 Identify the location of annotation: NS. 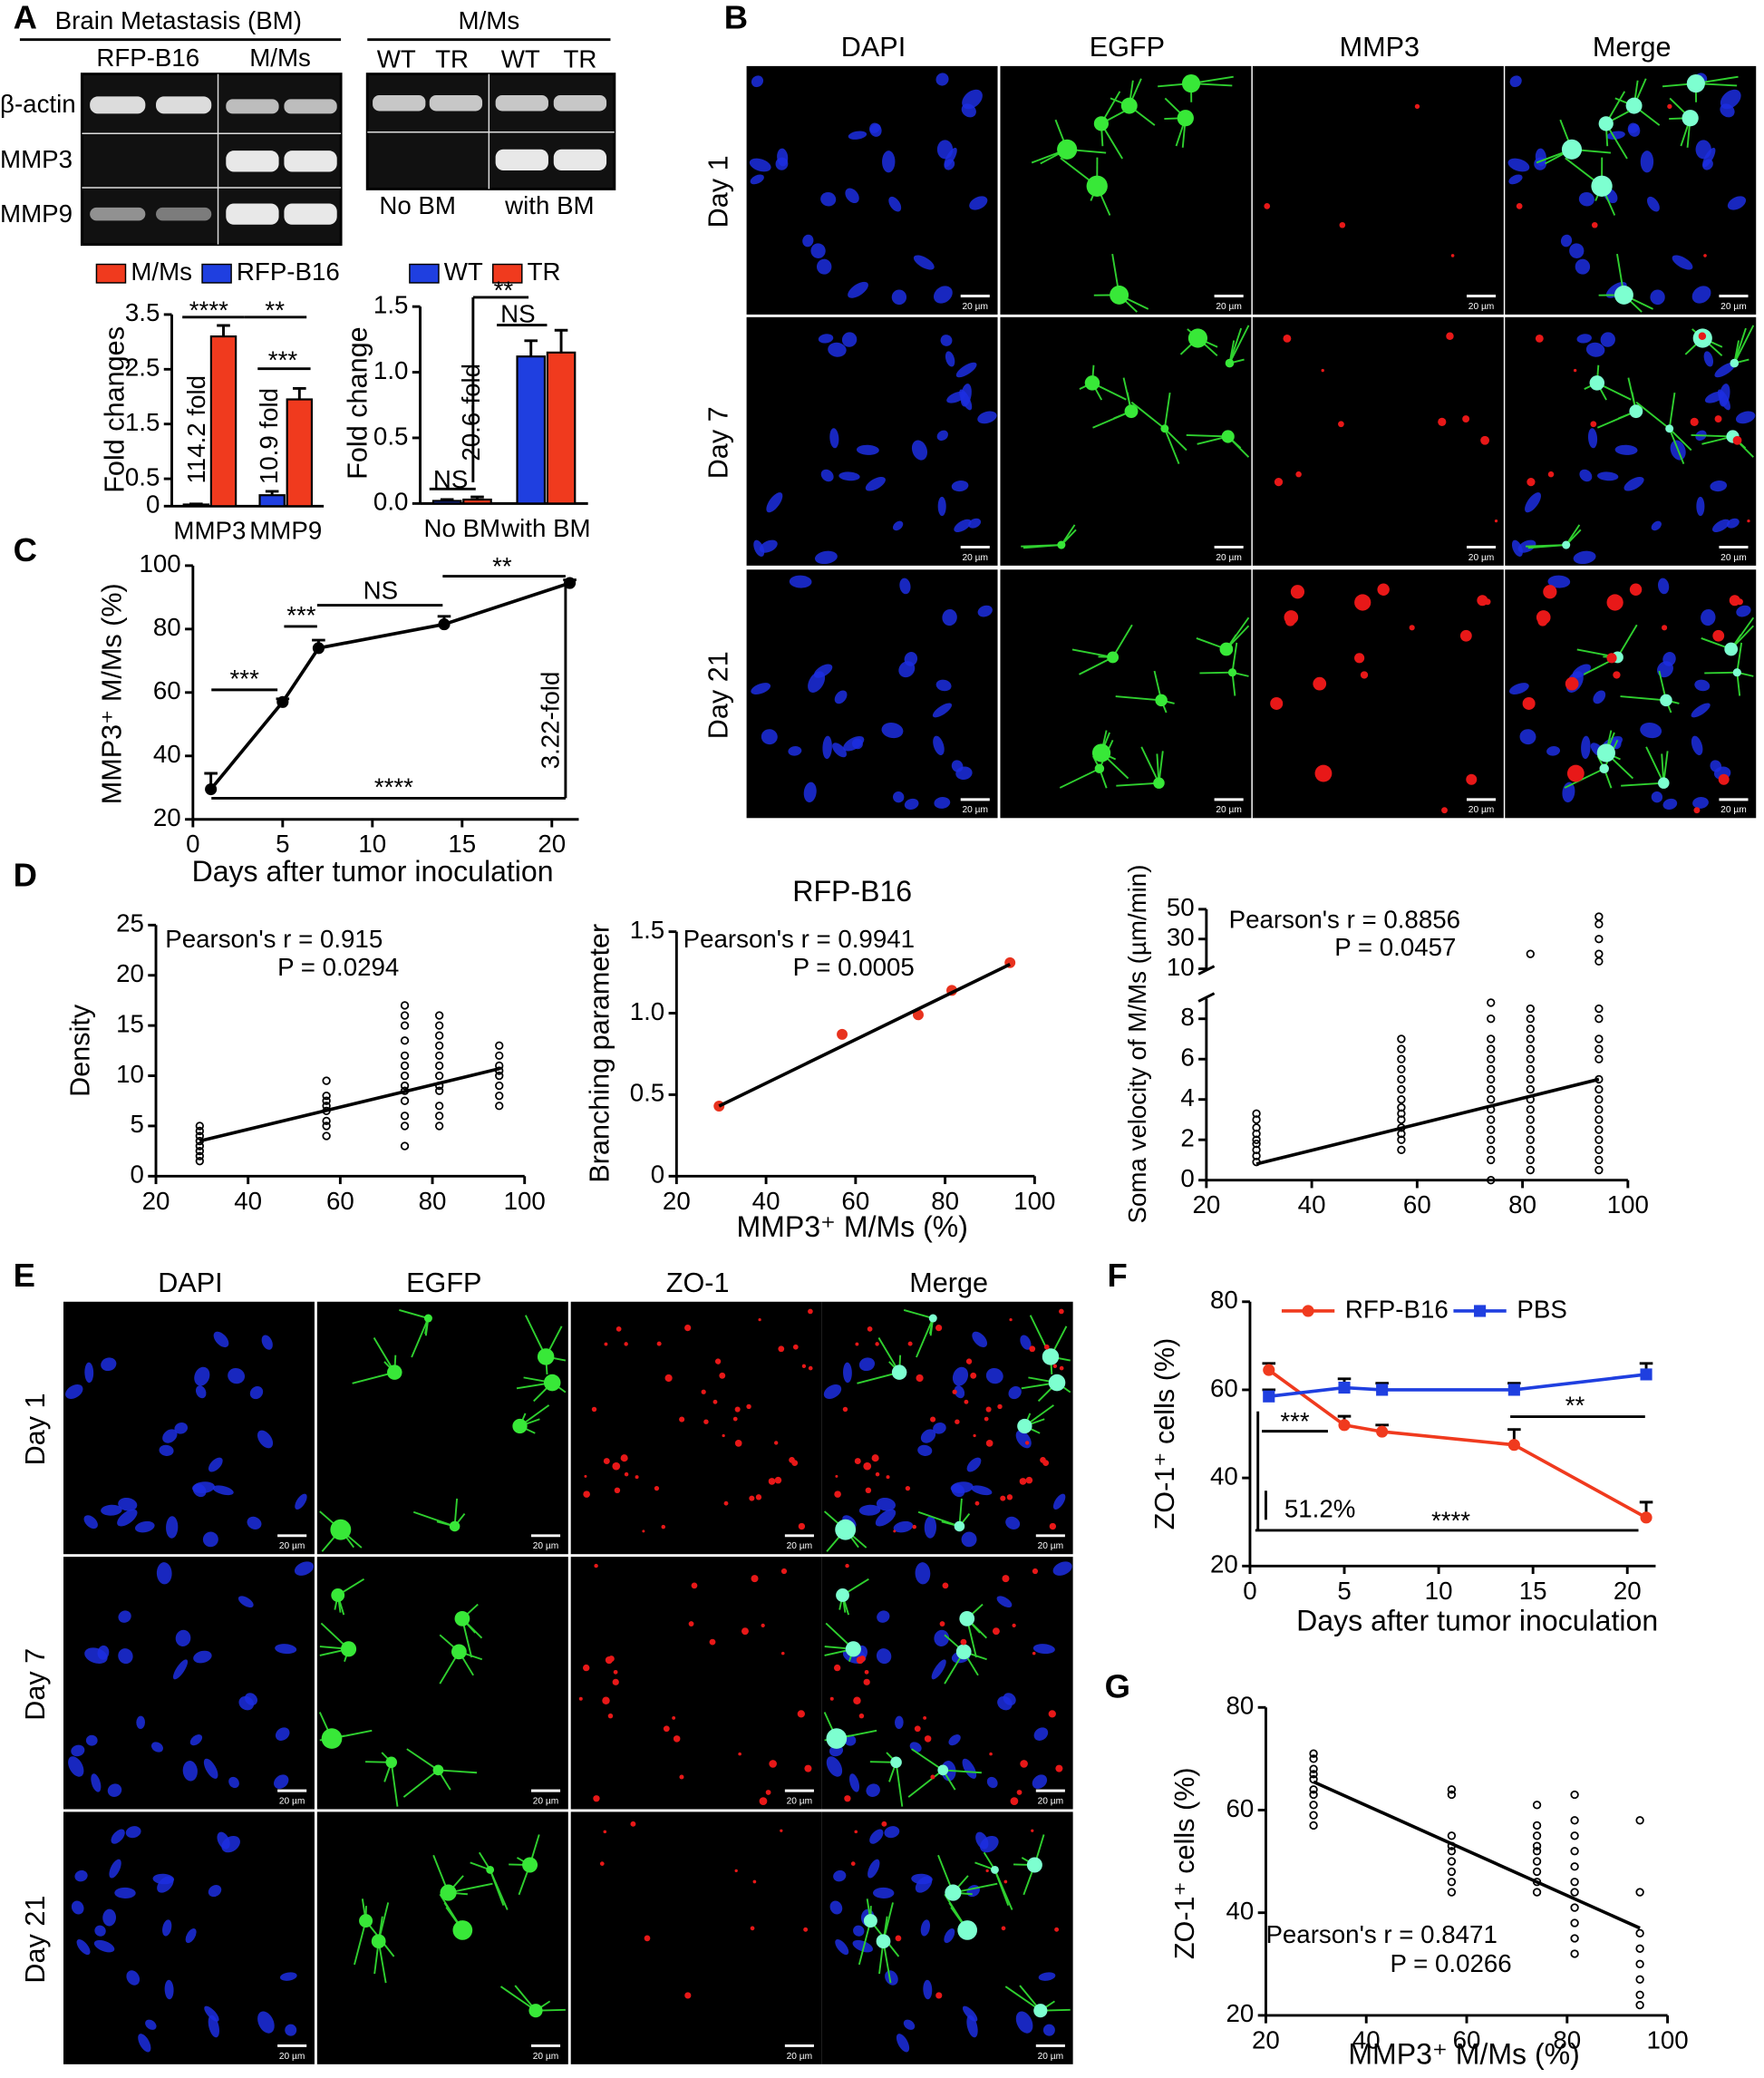
(518, 314).